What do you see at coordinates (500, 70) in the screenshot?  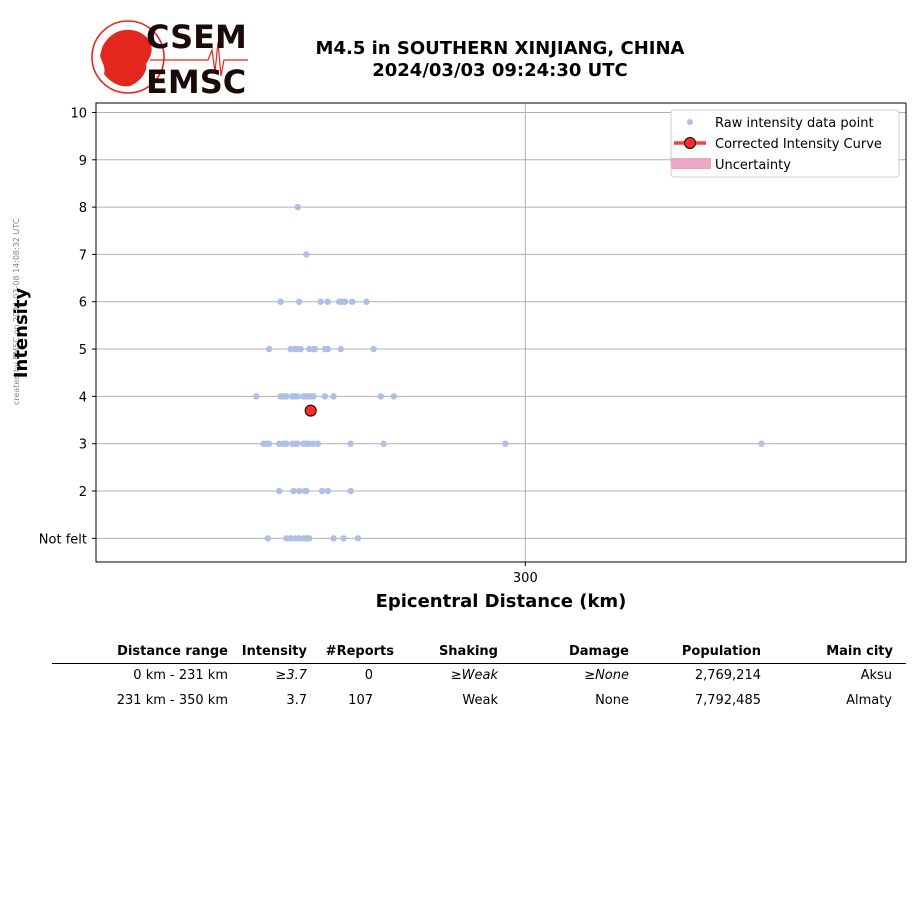 I see `chart-title-line2: 2024/03/03 09:24:30 UTC` at bounding box center [500, 70].